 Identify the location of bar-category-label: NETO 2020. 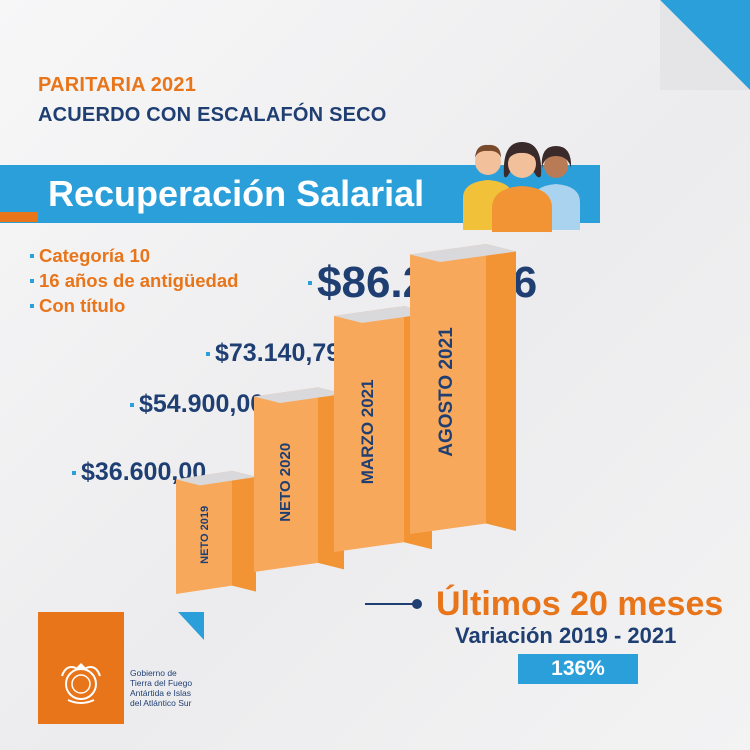
(285, 482).